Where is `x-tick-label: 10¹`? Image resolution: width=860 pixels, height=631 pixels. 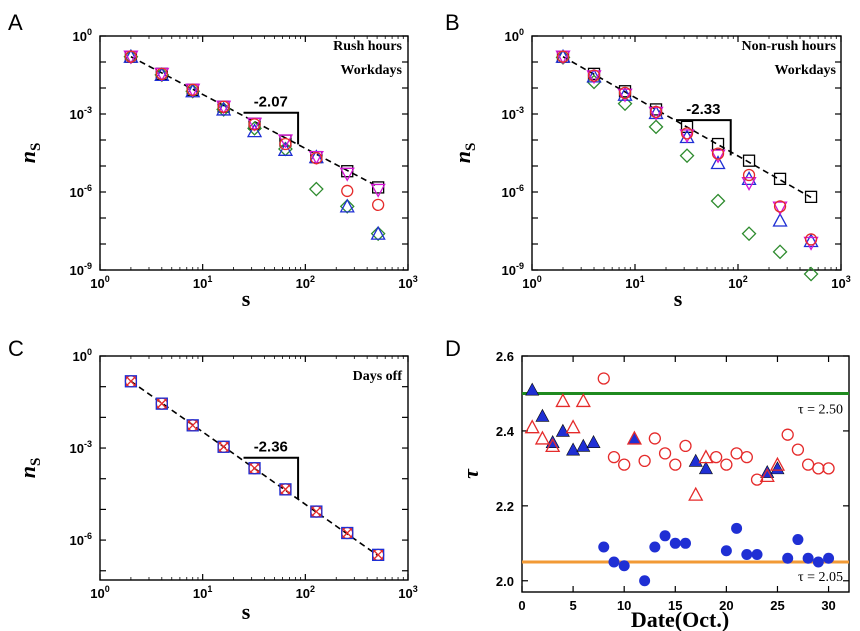 x-tick-label: 10¹ is located at coordinates (202, 282).